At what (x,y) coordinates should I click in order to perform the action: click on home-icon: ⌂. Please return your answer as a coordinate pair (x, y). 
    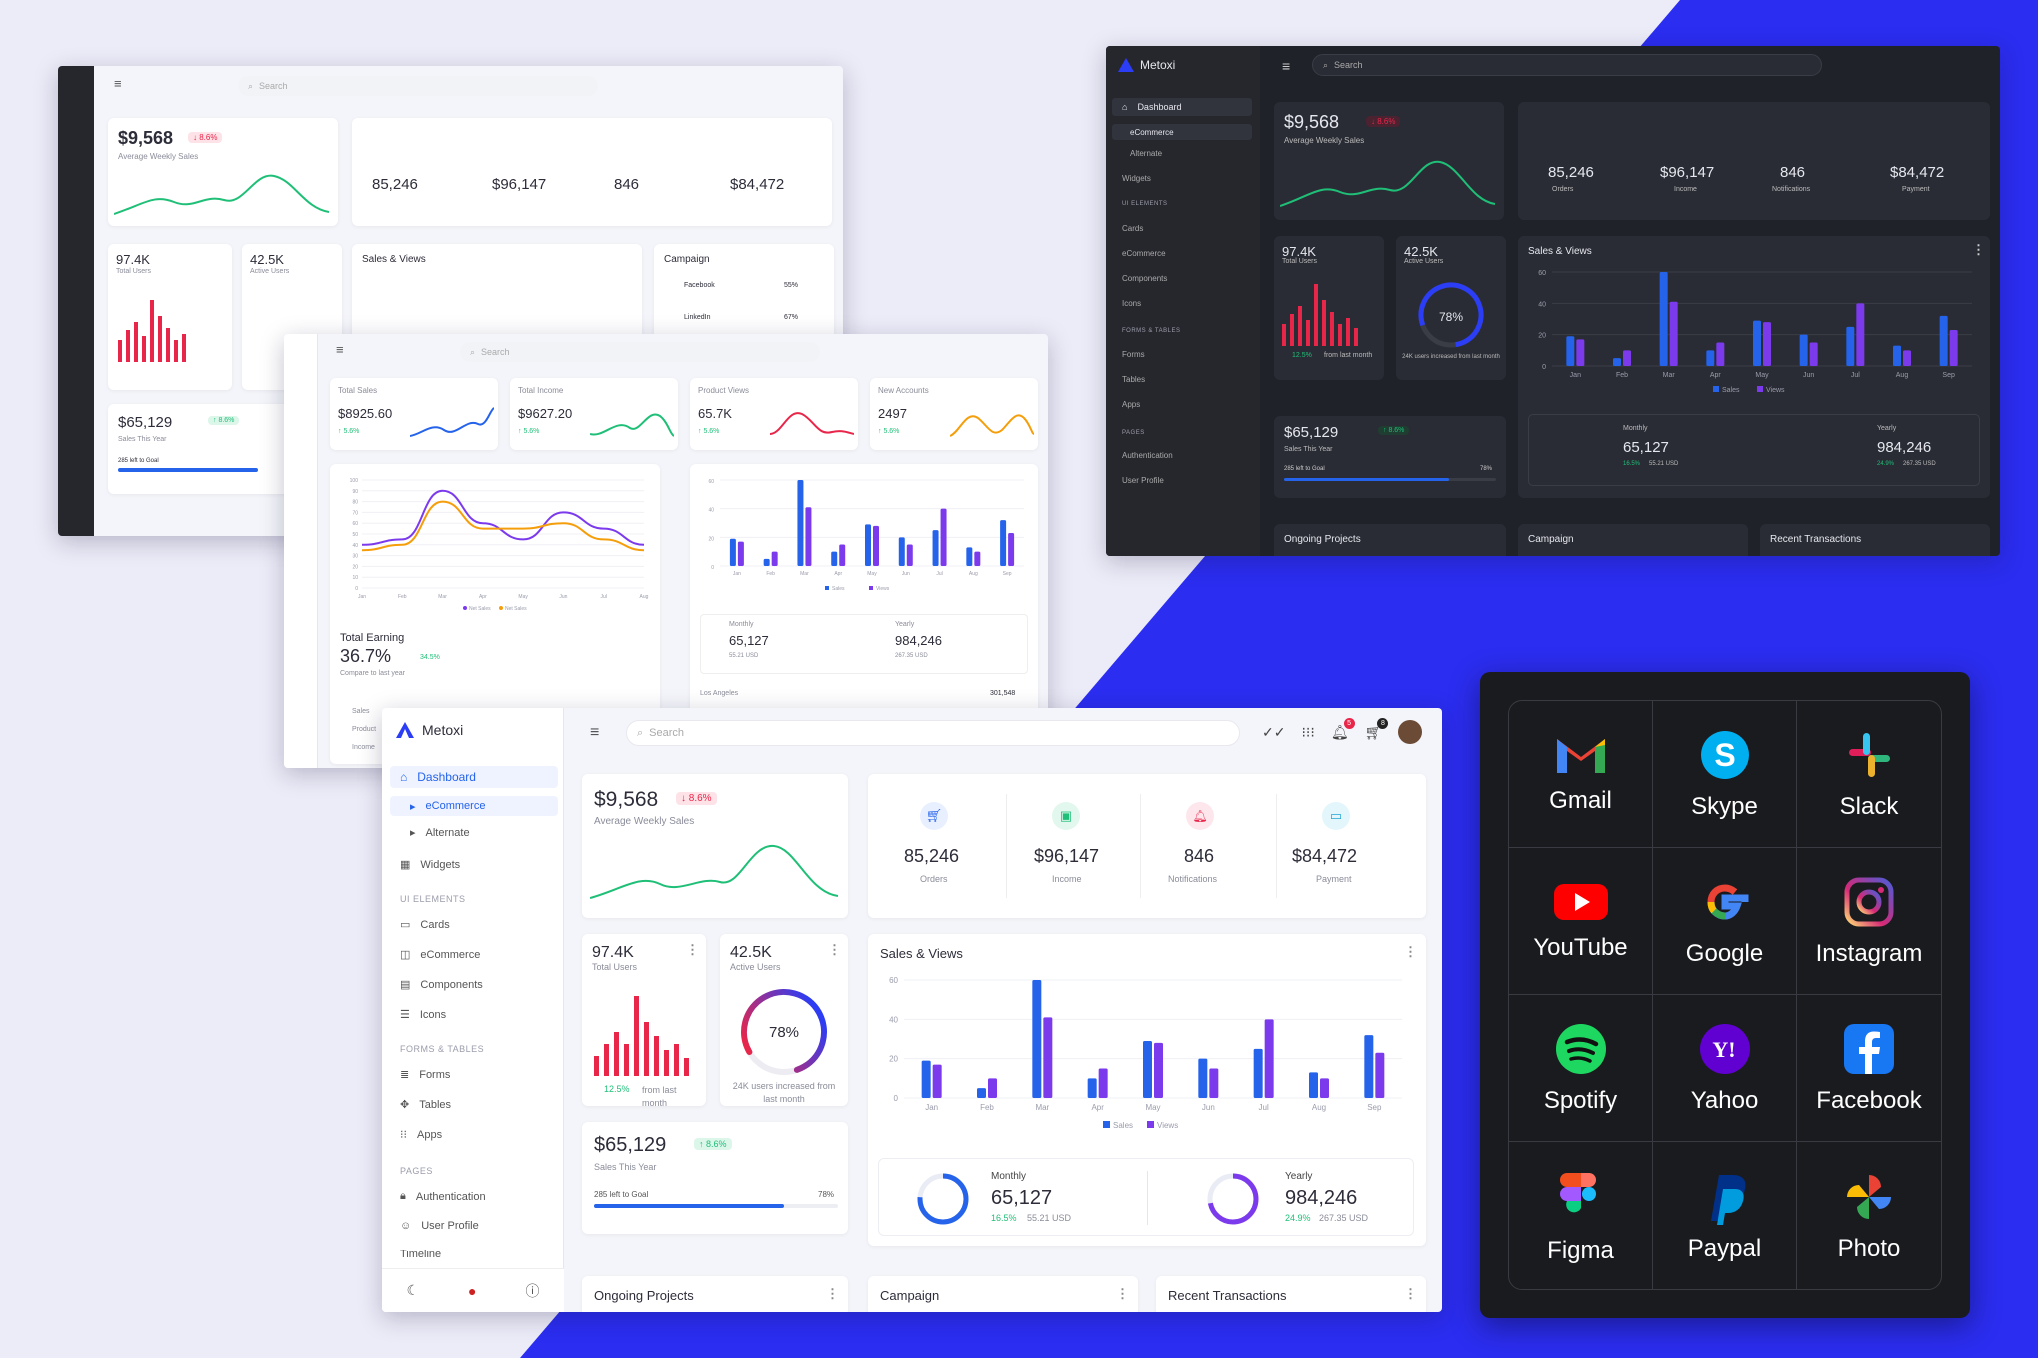
    Looking at the image, I should click on (1125, 107).